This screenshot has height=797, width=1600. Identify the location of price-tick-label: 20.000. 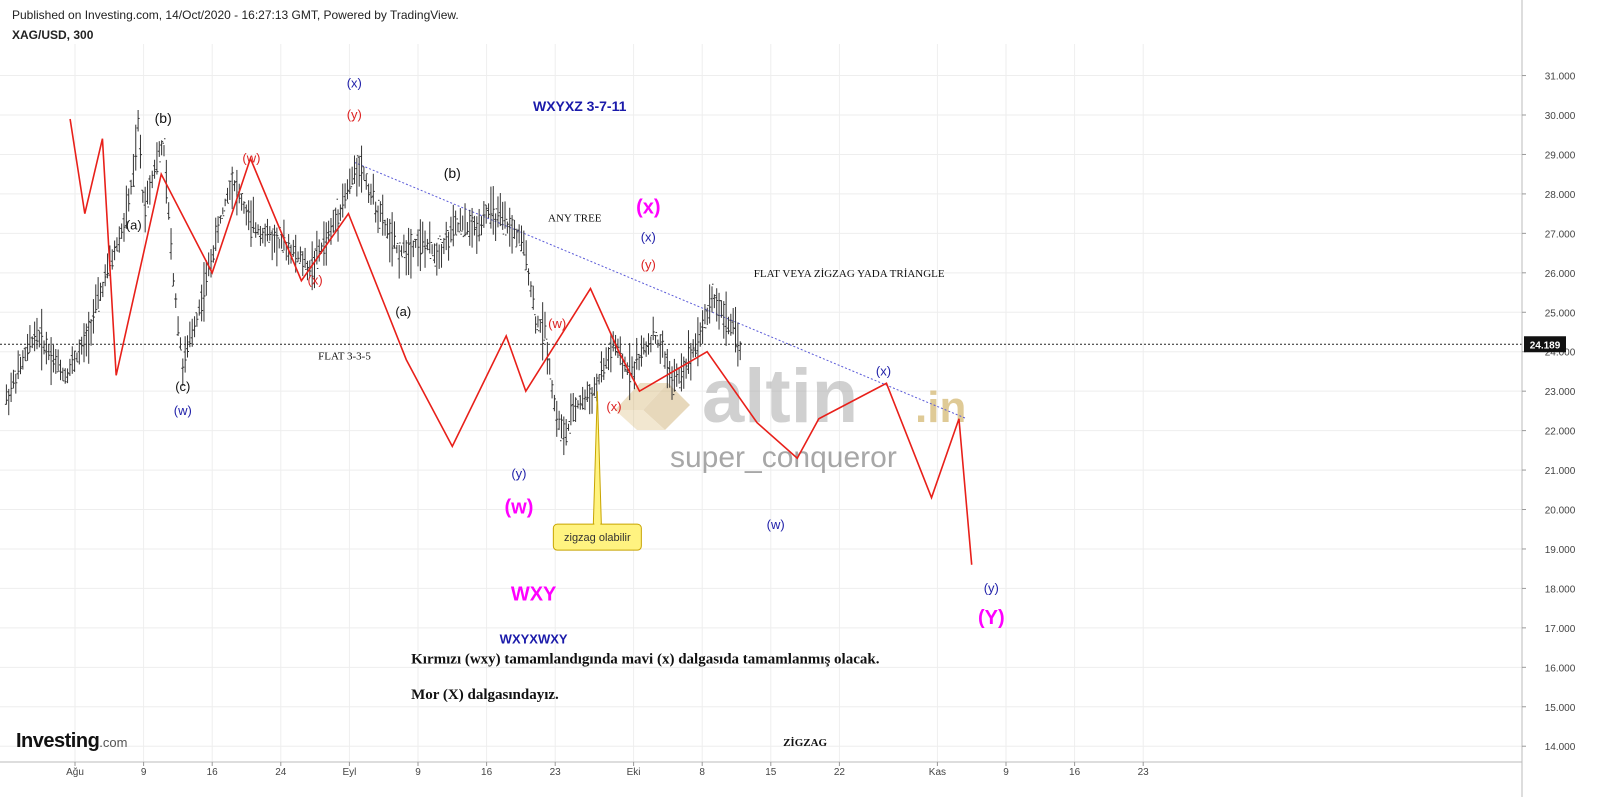
(1560, 511).